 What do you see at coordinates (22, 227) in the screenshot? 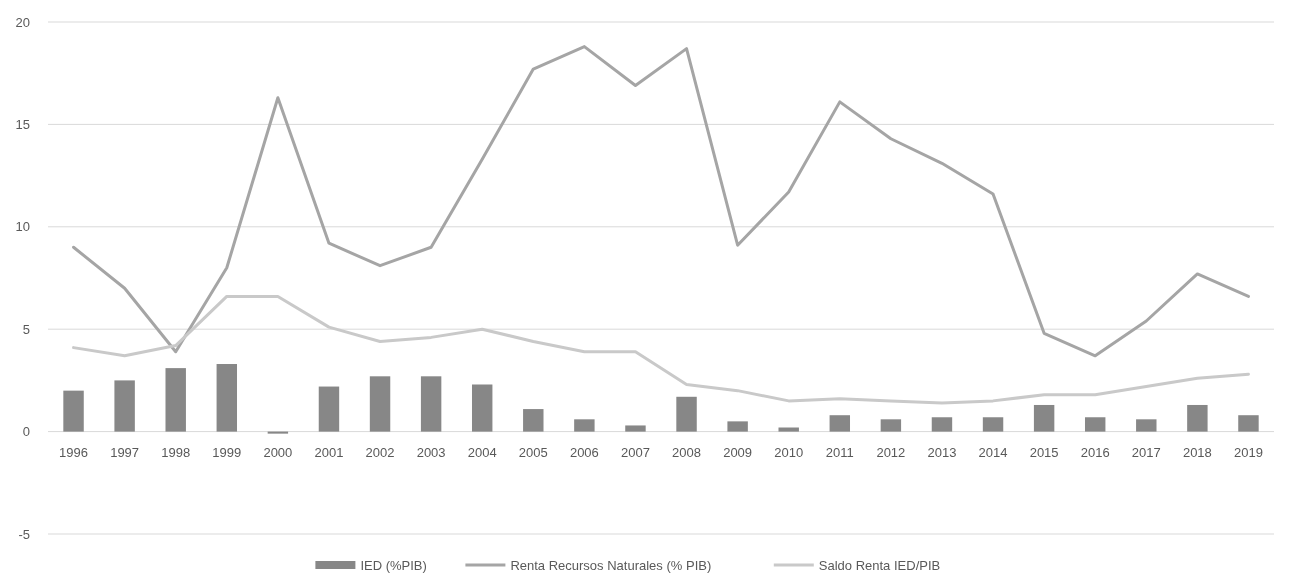
I see `y-tick-label: 10` at bounding box center [22, 227].